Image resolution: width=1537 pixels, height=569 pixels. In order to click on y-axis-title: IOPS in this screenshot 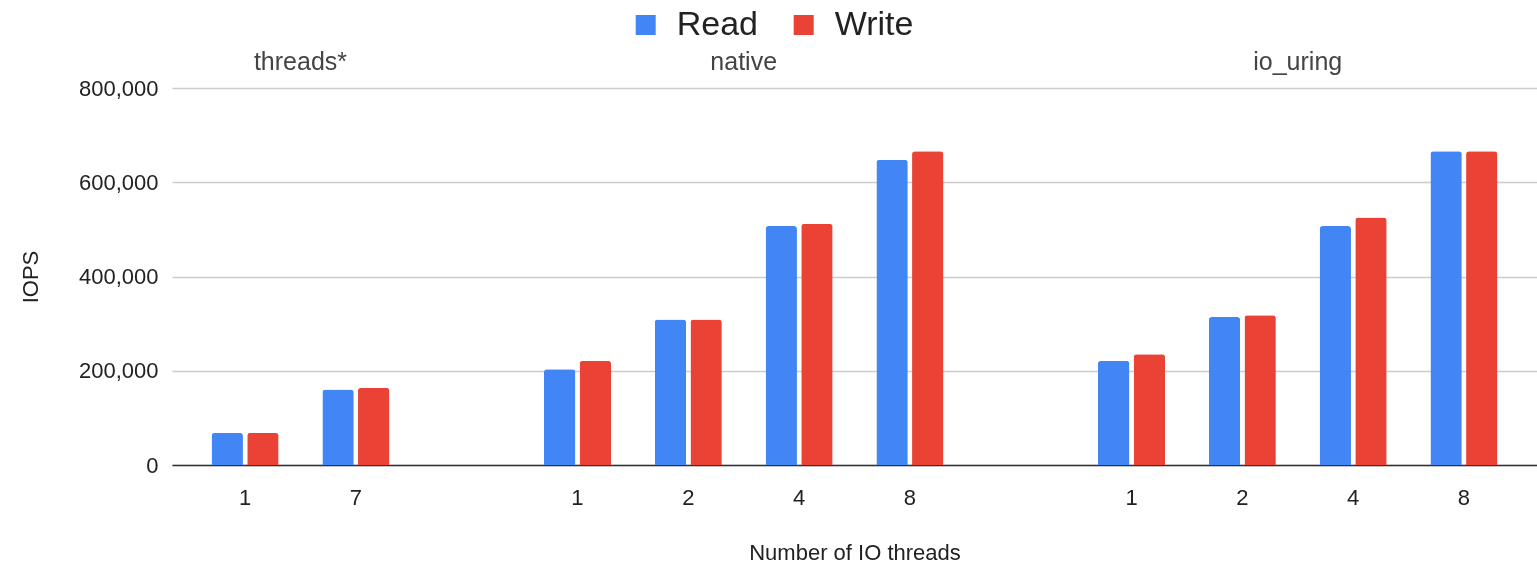, I will do `click(30, 277)`.